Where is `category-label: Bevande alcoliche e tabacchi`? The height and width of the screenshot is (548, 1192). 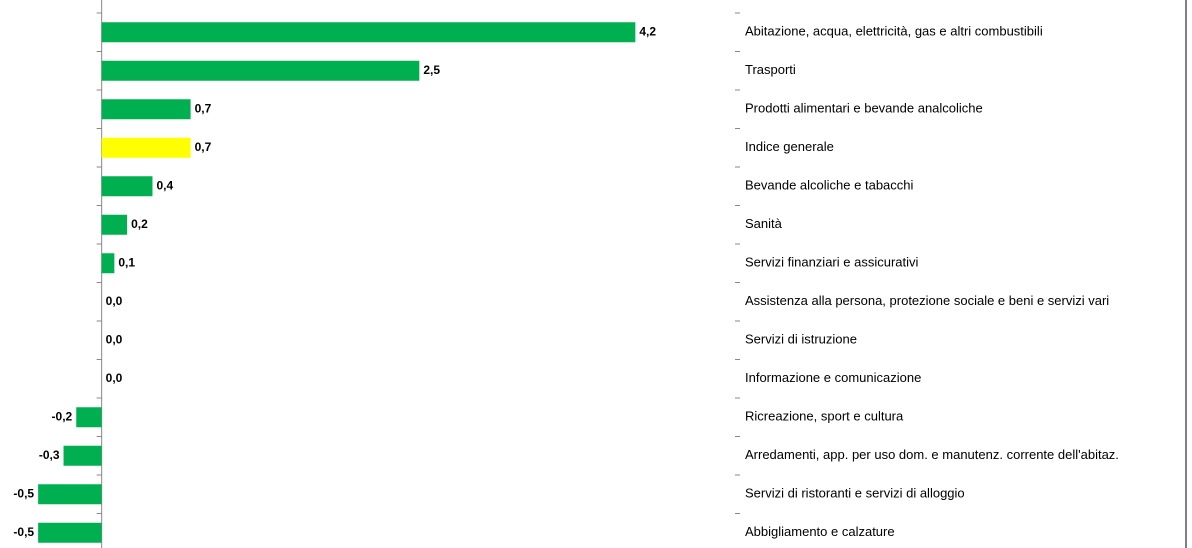
category-label: Bevande alcoliche e tabacchi is located at coordinates (829, 185).